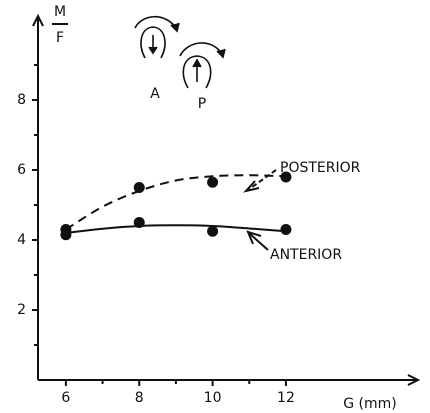 The height and width of the screenshot is (413, 430). What do you see at coordinates (139, 398) in the screenshot?
I see `x-tick-label: 8` at bounding box center [139, 398].